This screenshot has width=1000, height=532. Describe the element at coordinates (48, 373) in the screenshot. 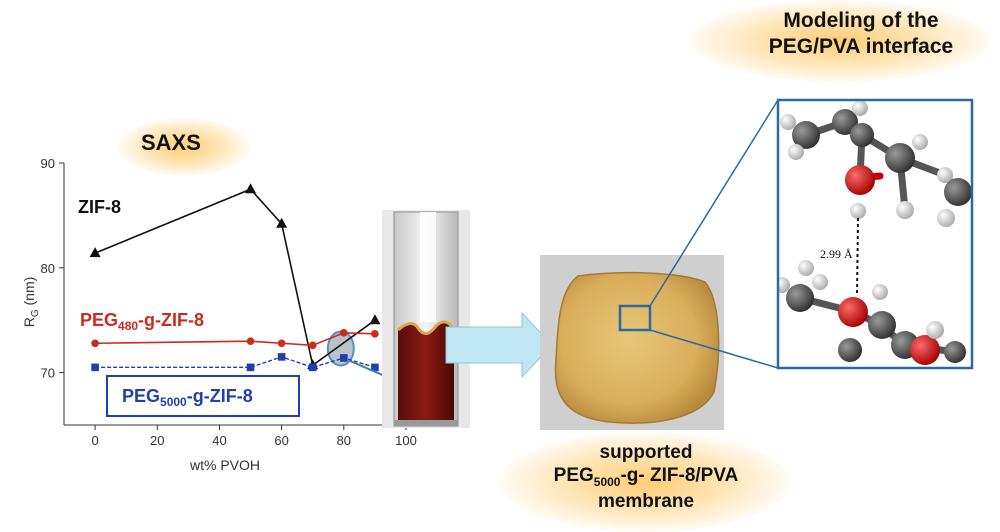

I see `y-tick-label: 70` at that location.